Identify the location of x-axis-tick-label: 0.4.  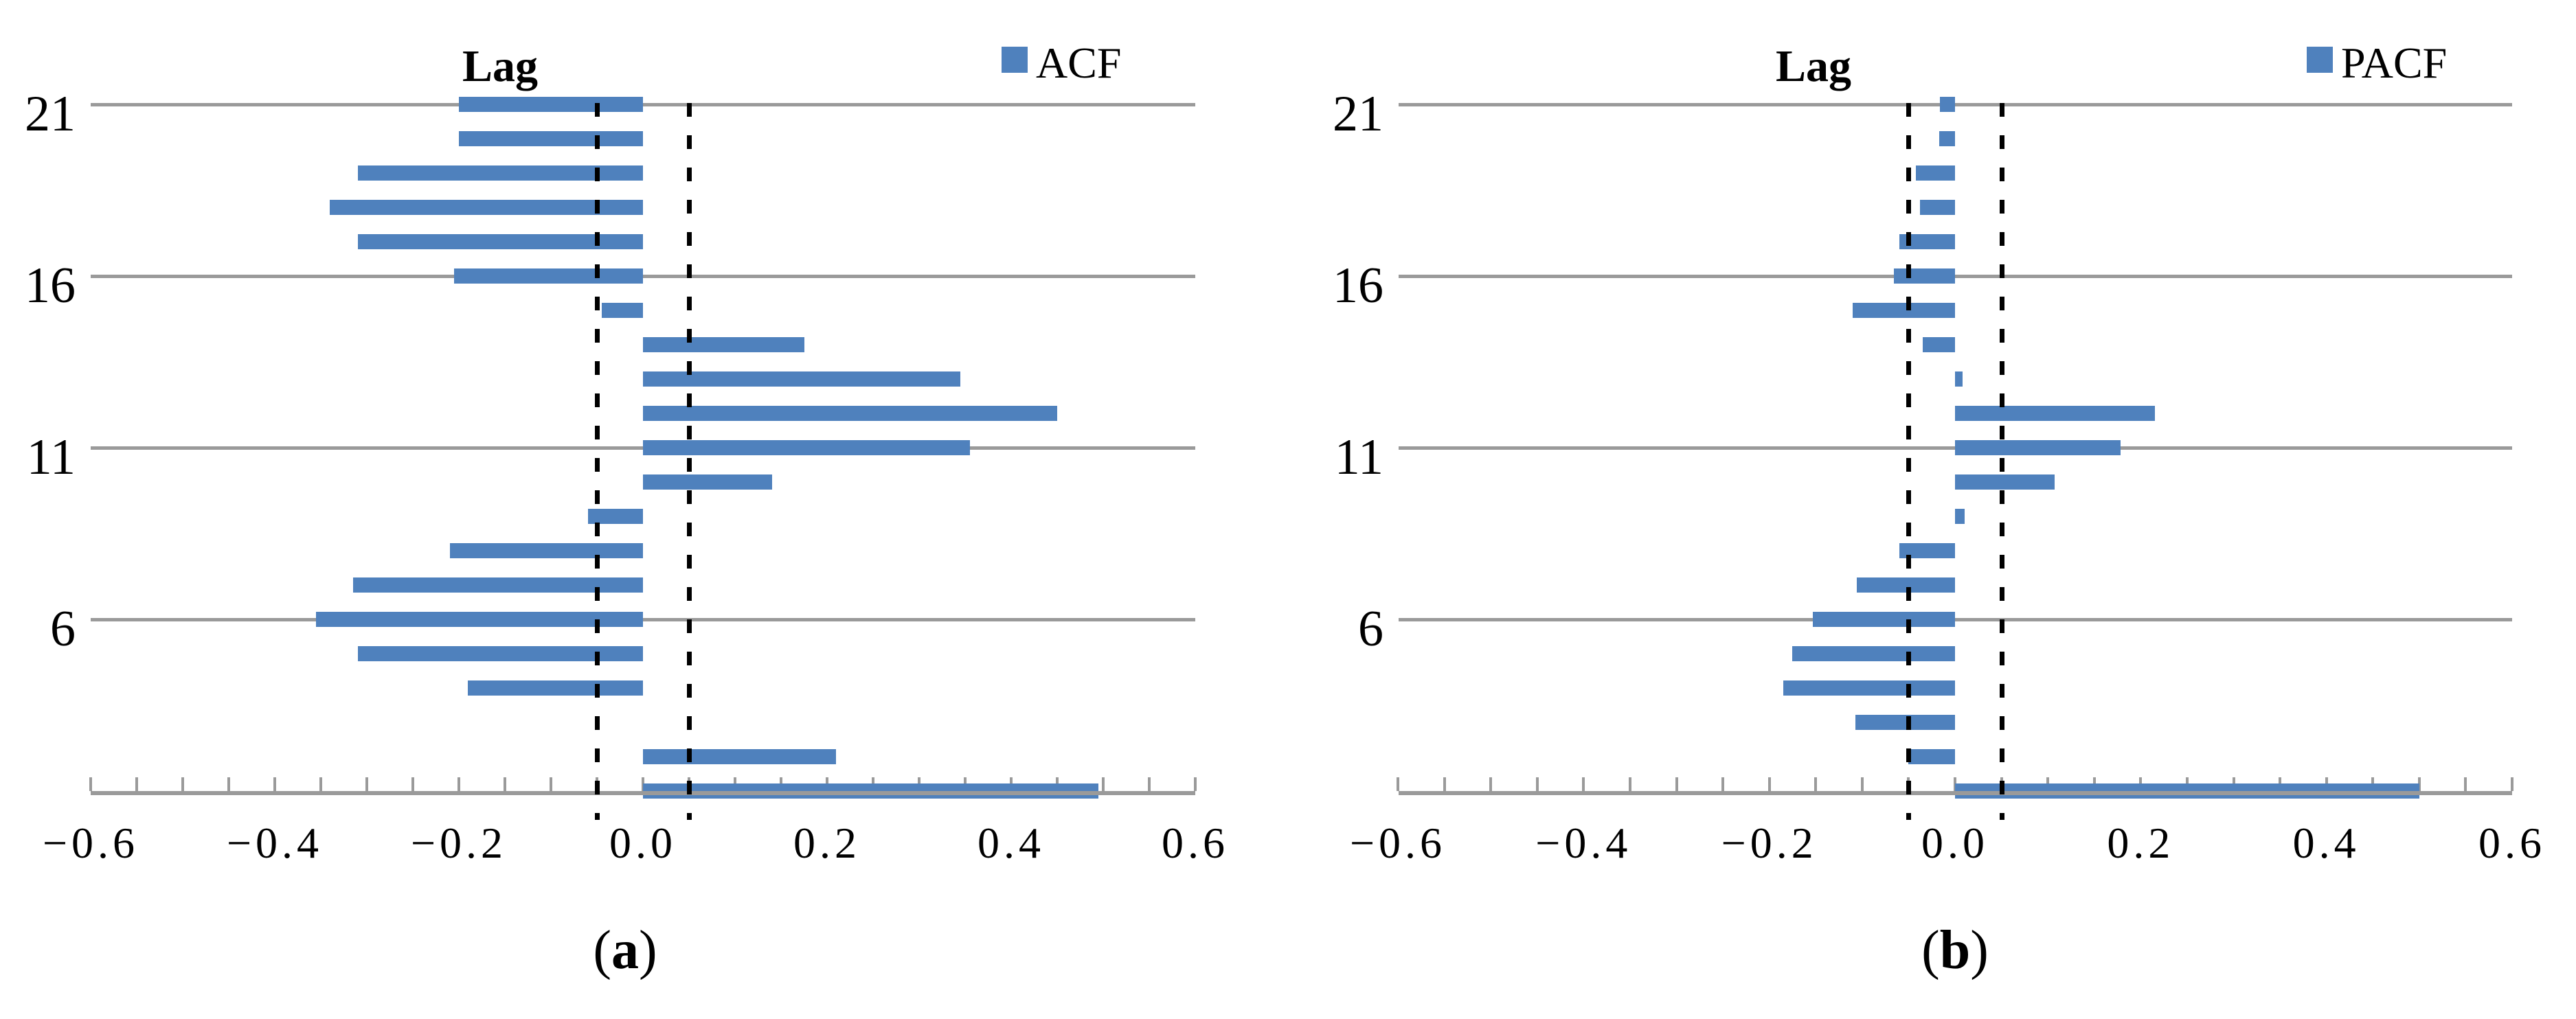
(2326, 842).